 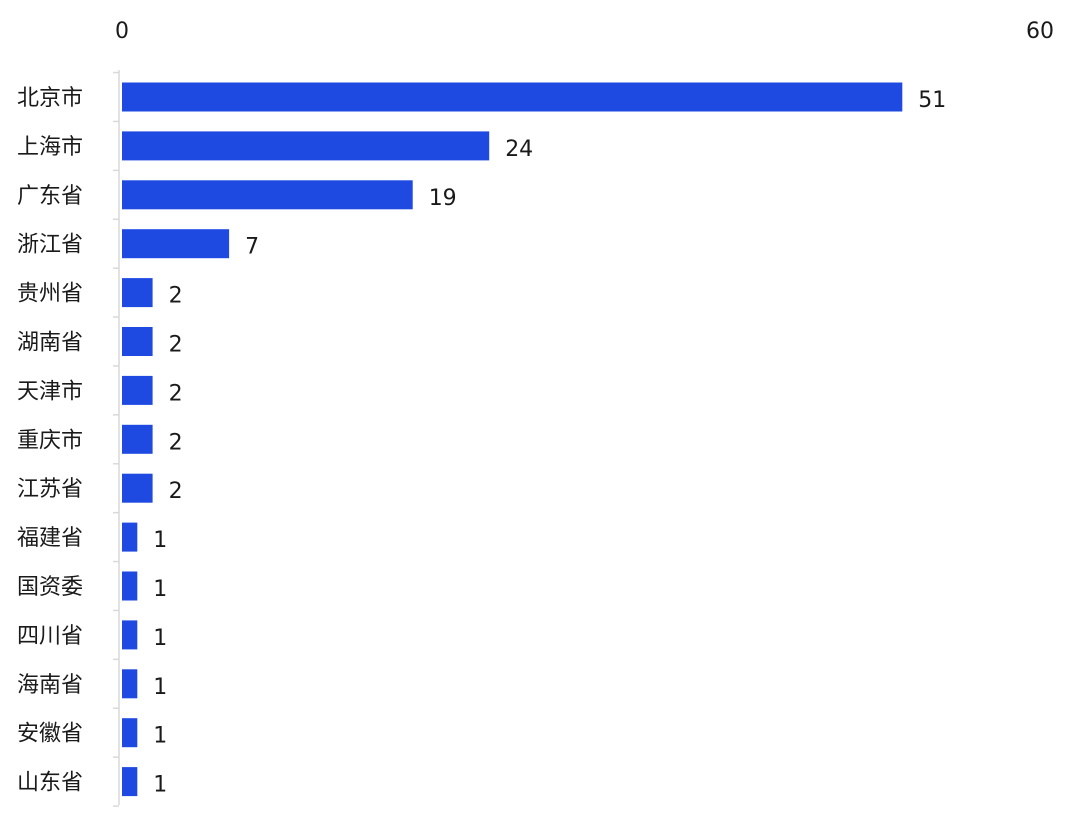 I want to click on data-label: 24, so click(x=519, y=149).